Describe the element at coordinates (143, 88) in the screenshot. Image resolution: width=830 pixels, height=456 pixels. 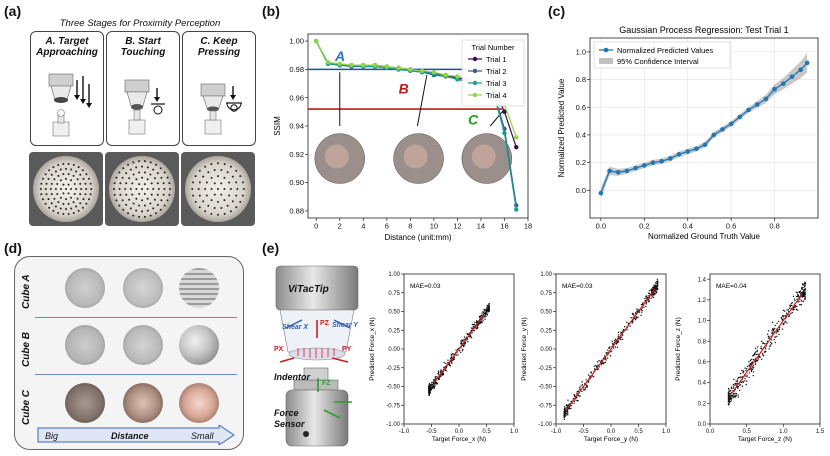
I see `stage-b-box: B. Start Touching` at that location.